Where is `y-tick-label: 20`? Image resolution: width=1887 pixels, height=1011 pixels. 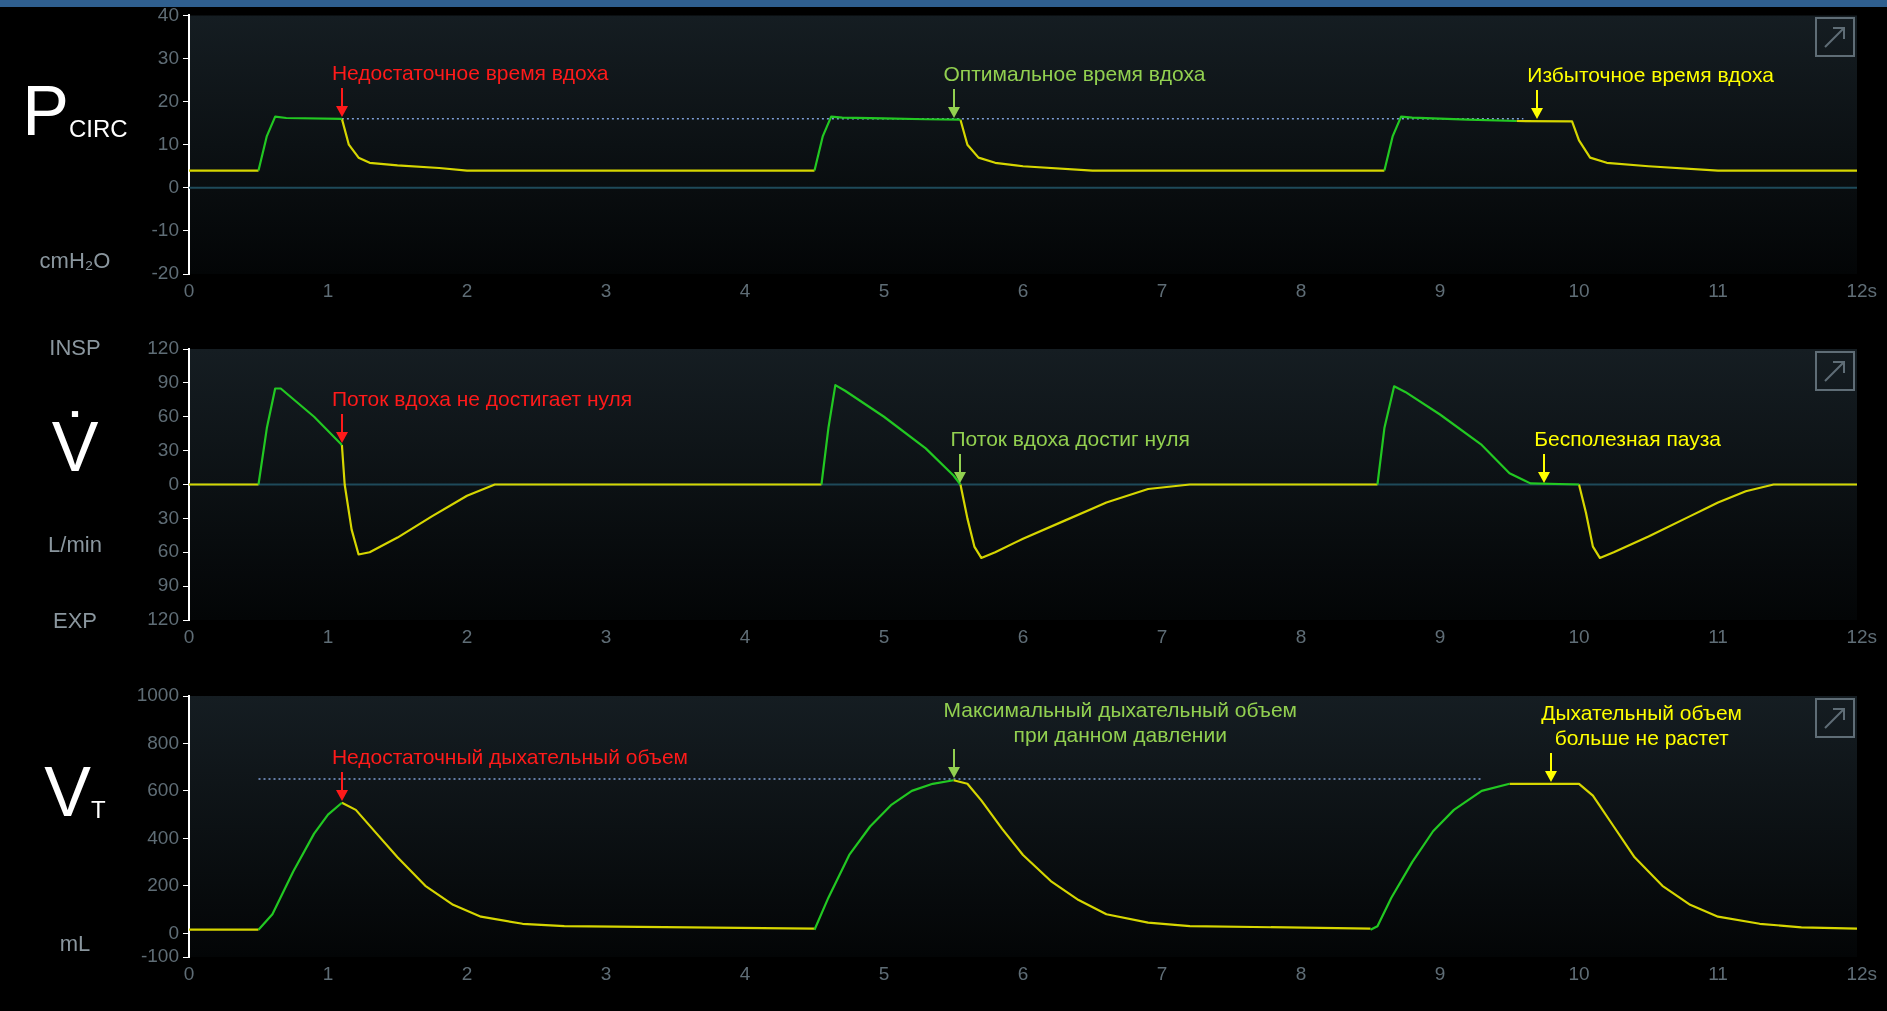
y-tick-label: 20 is located at coordinates (168, 100).